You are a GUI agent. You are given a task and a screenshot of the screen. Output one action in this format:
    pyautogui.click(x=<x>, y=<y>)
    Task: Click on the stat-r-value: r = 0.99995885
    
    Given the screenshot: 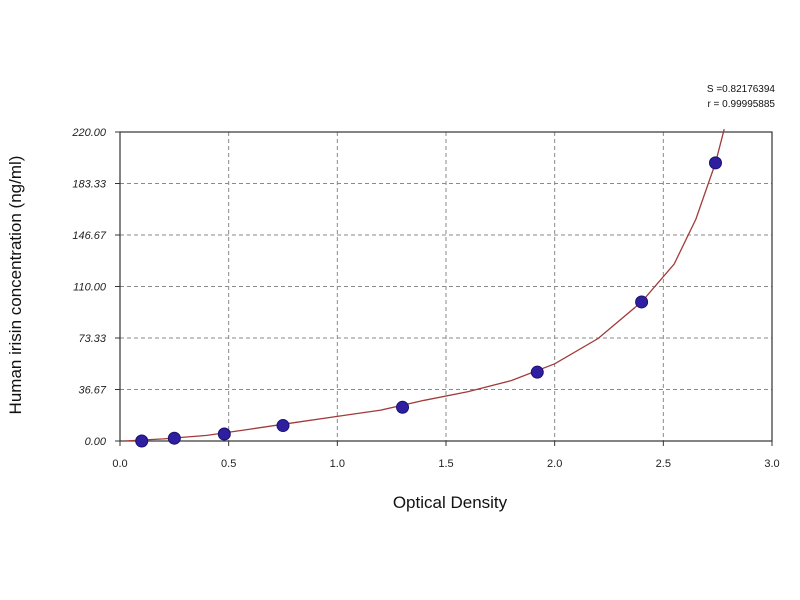 What is the action you would take?
    pyautogui.click(x=741, y=104)
    